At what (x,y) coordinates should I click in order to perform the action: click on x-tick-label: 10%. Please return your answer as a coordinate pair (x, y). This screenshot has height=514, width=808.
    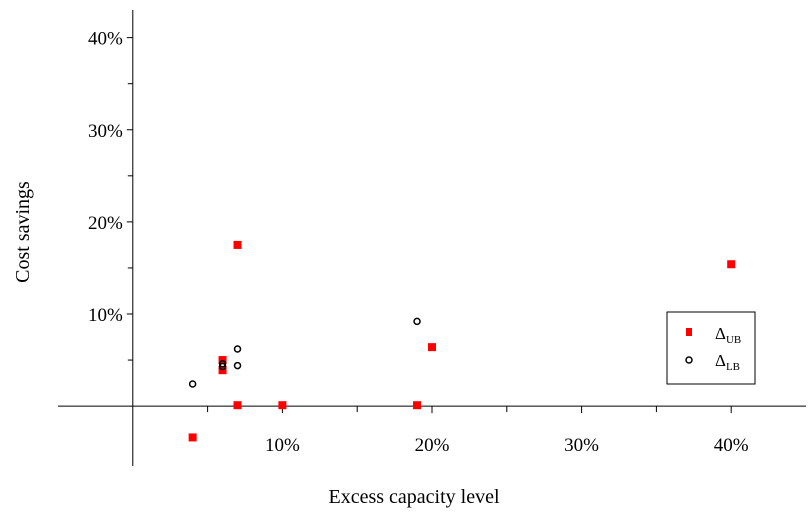
    Looking at the image, I should click on (282, 445).